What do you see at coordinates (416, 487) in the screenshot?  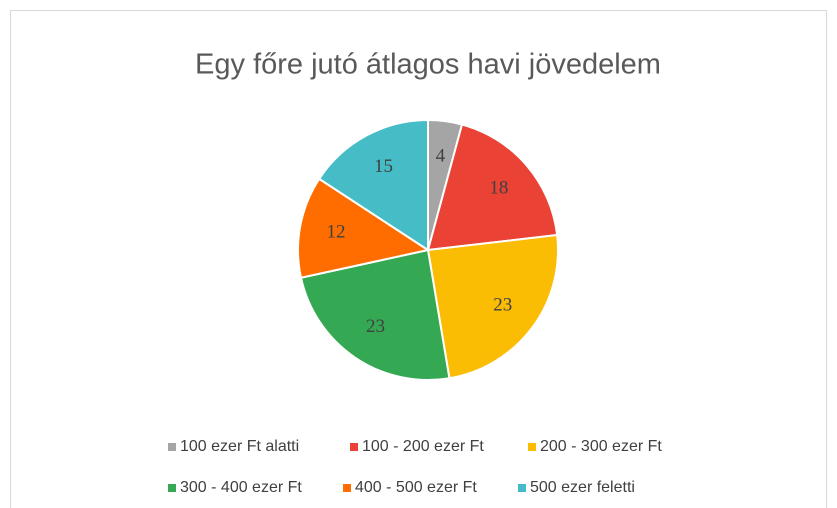 I see `legend-label: 400 - 500 ezer Ft` at bounding box center [416, 487].